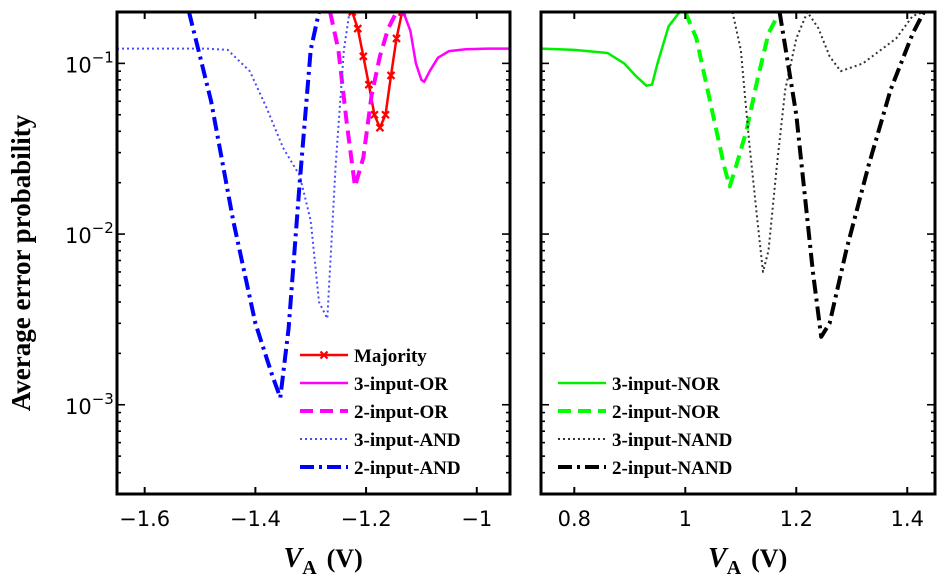 The width and height of the screenshot is (948, 582). Describe the element at coordinates (401, 412) in the screenshot. I see `legend-label: 2-input-OR` at that location.